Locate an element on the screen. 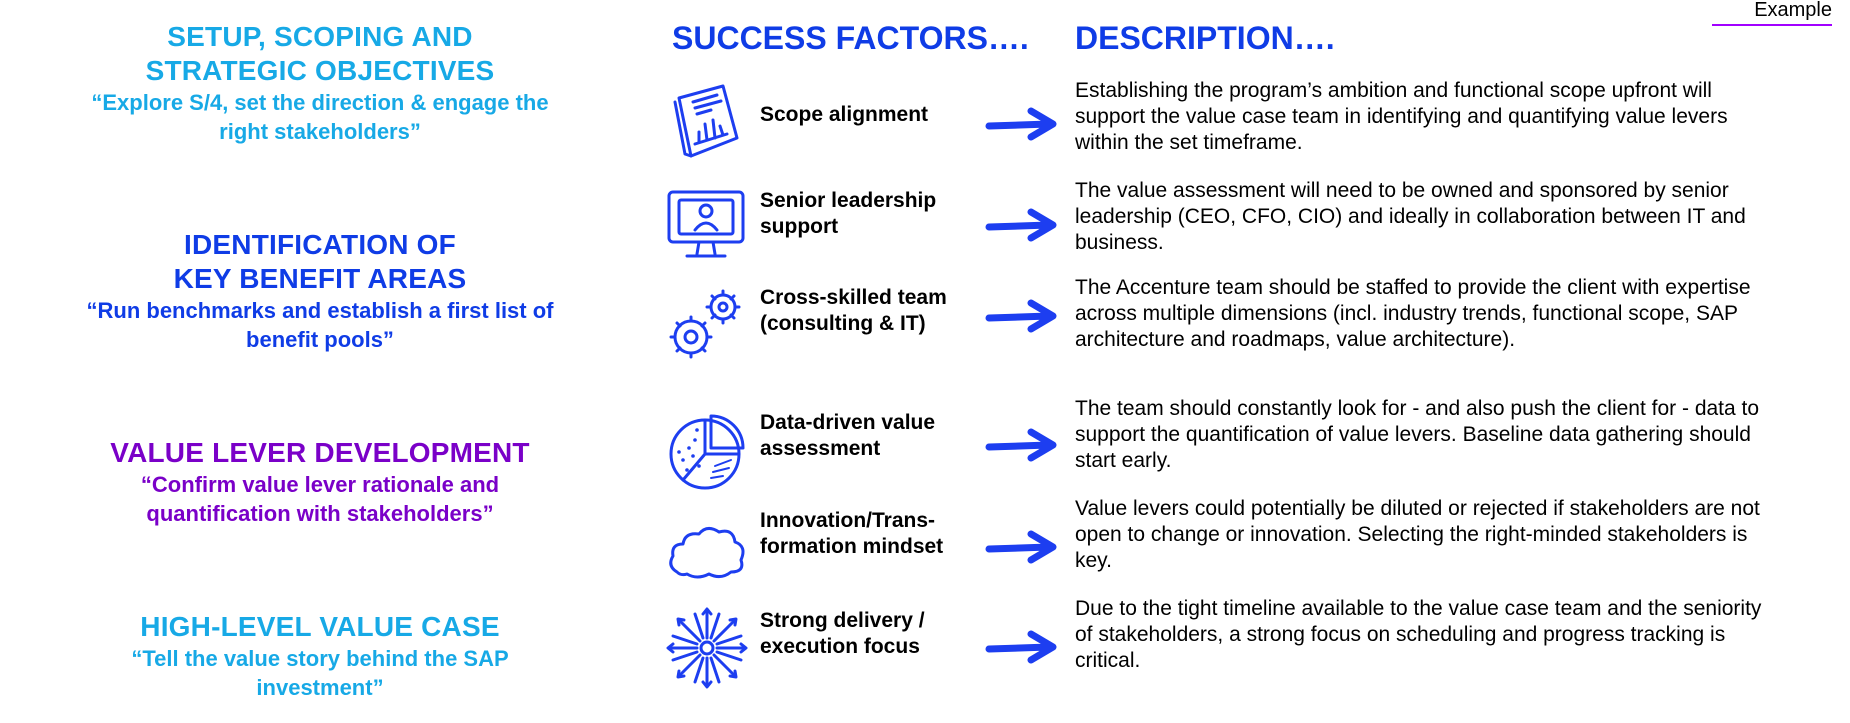 Image resolution: width=1850 pixels, height=723 pixels. factor-label-line: (consulting & IT) is located at coordinates (843, 323).